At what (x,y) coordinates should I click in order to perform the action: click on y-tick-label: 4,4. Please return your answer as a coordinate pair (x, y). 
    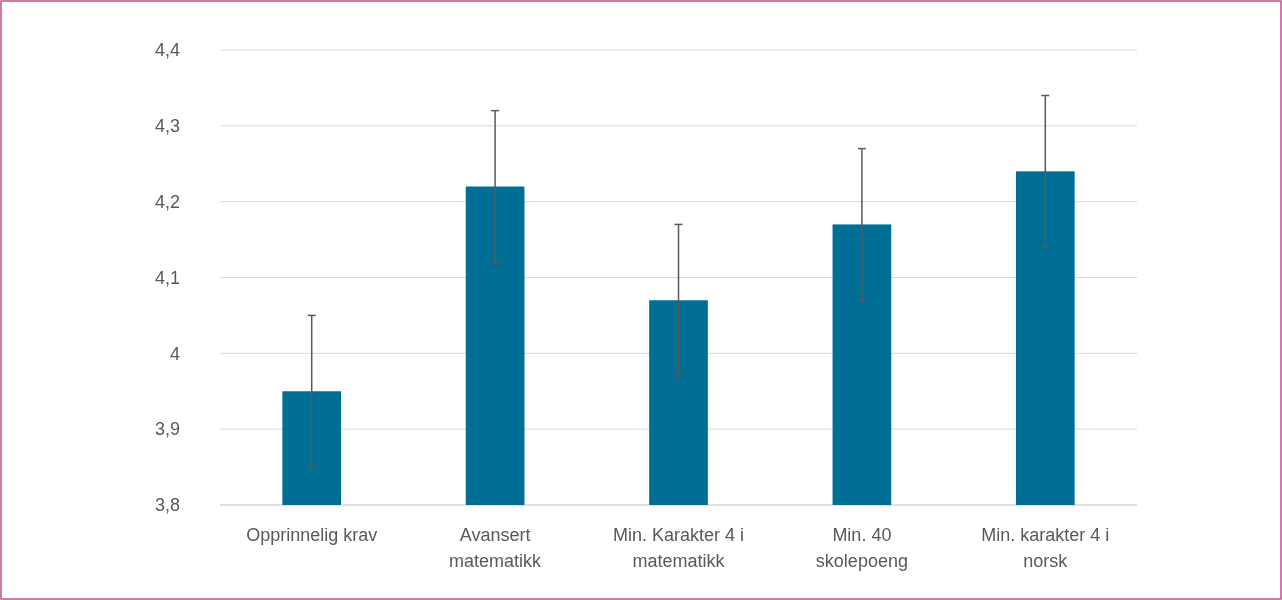
    Looking at the image, I should click on (167, 50).